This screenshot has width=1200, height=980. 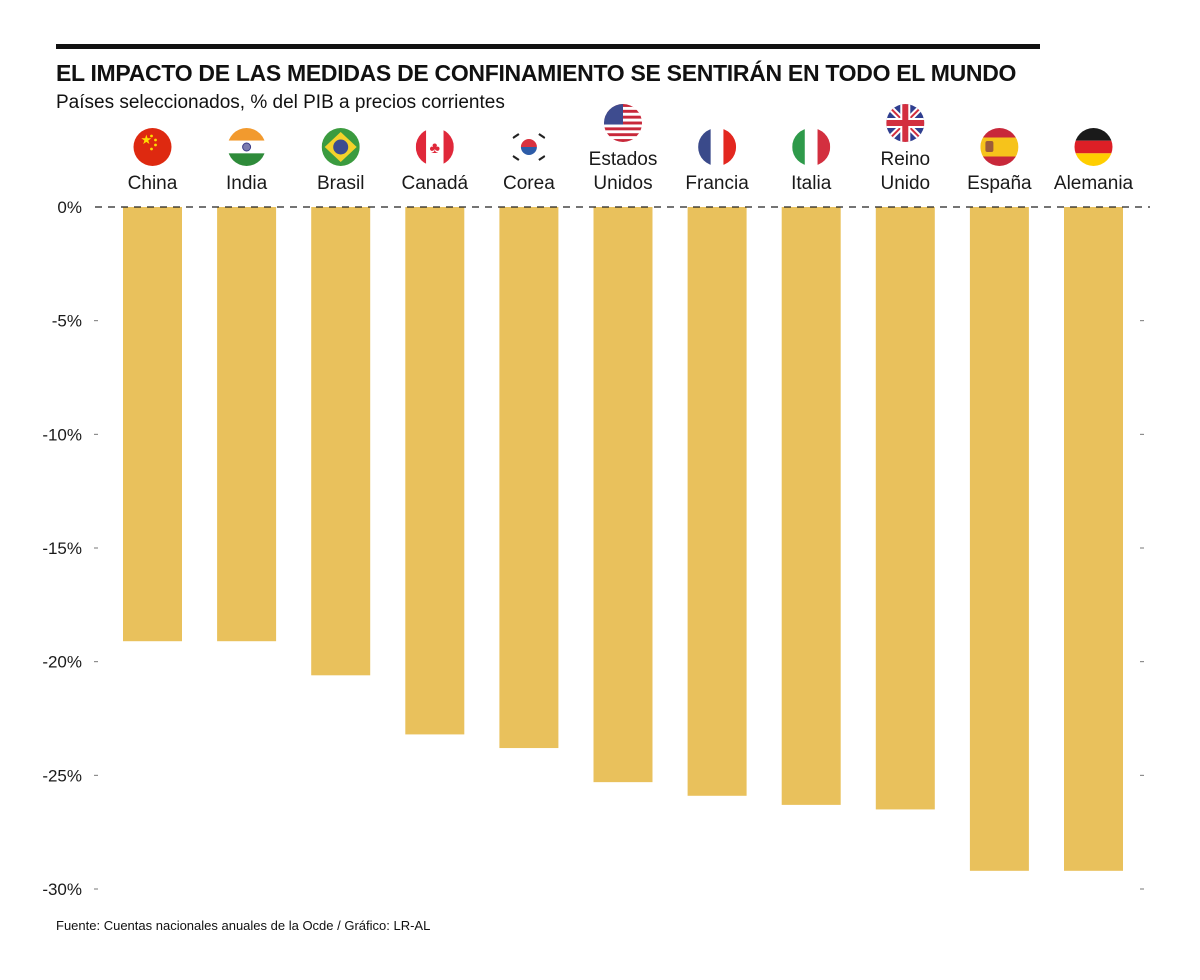 What do you see at coordinates (247, 424) in the screenshot?
I see `bar-india` at bounding box center [247, 424].